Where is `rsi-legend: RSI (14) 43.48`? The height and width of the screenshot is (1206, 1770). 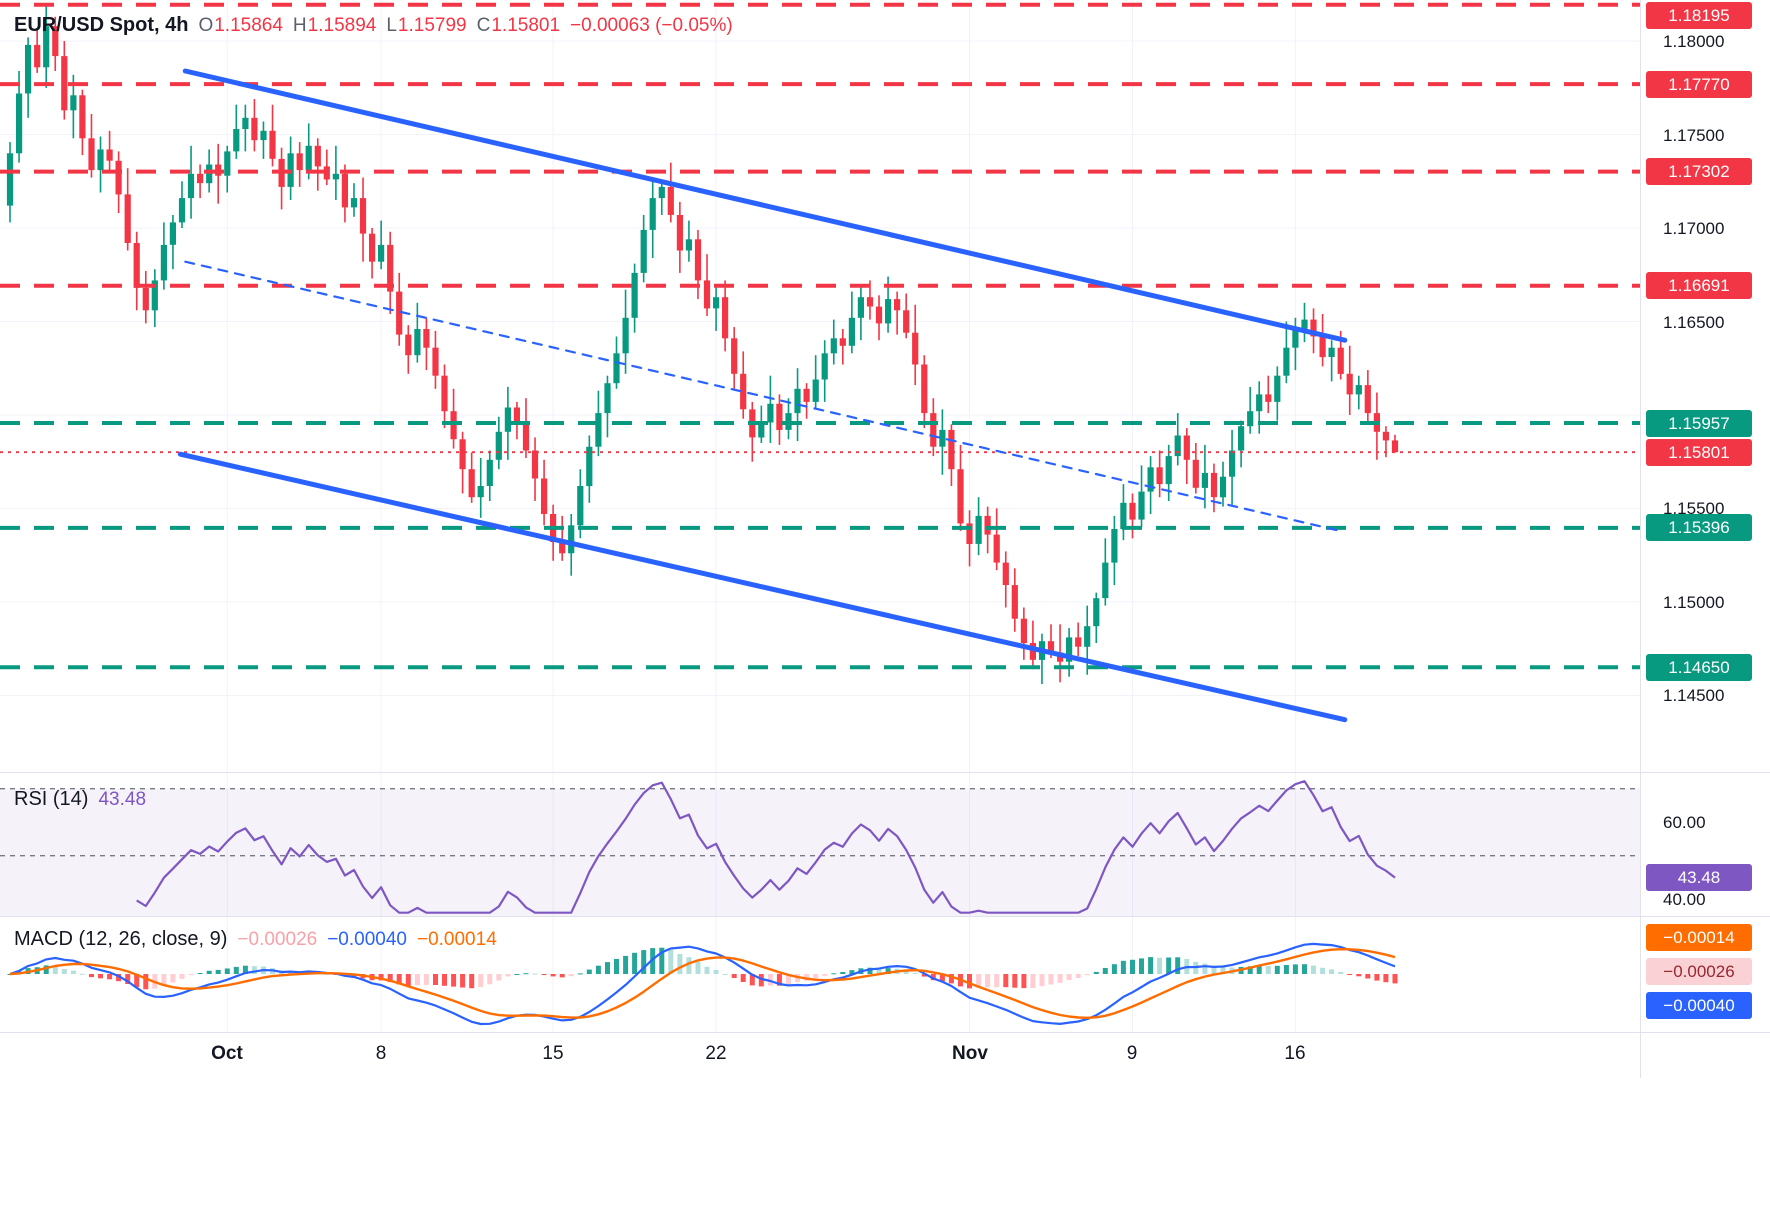
rsi-legend: RSI (14) 43.48 is located at coordinates (80, 799).